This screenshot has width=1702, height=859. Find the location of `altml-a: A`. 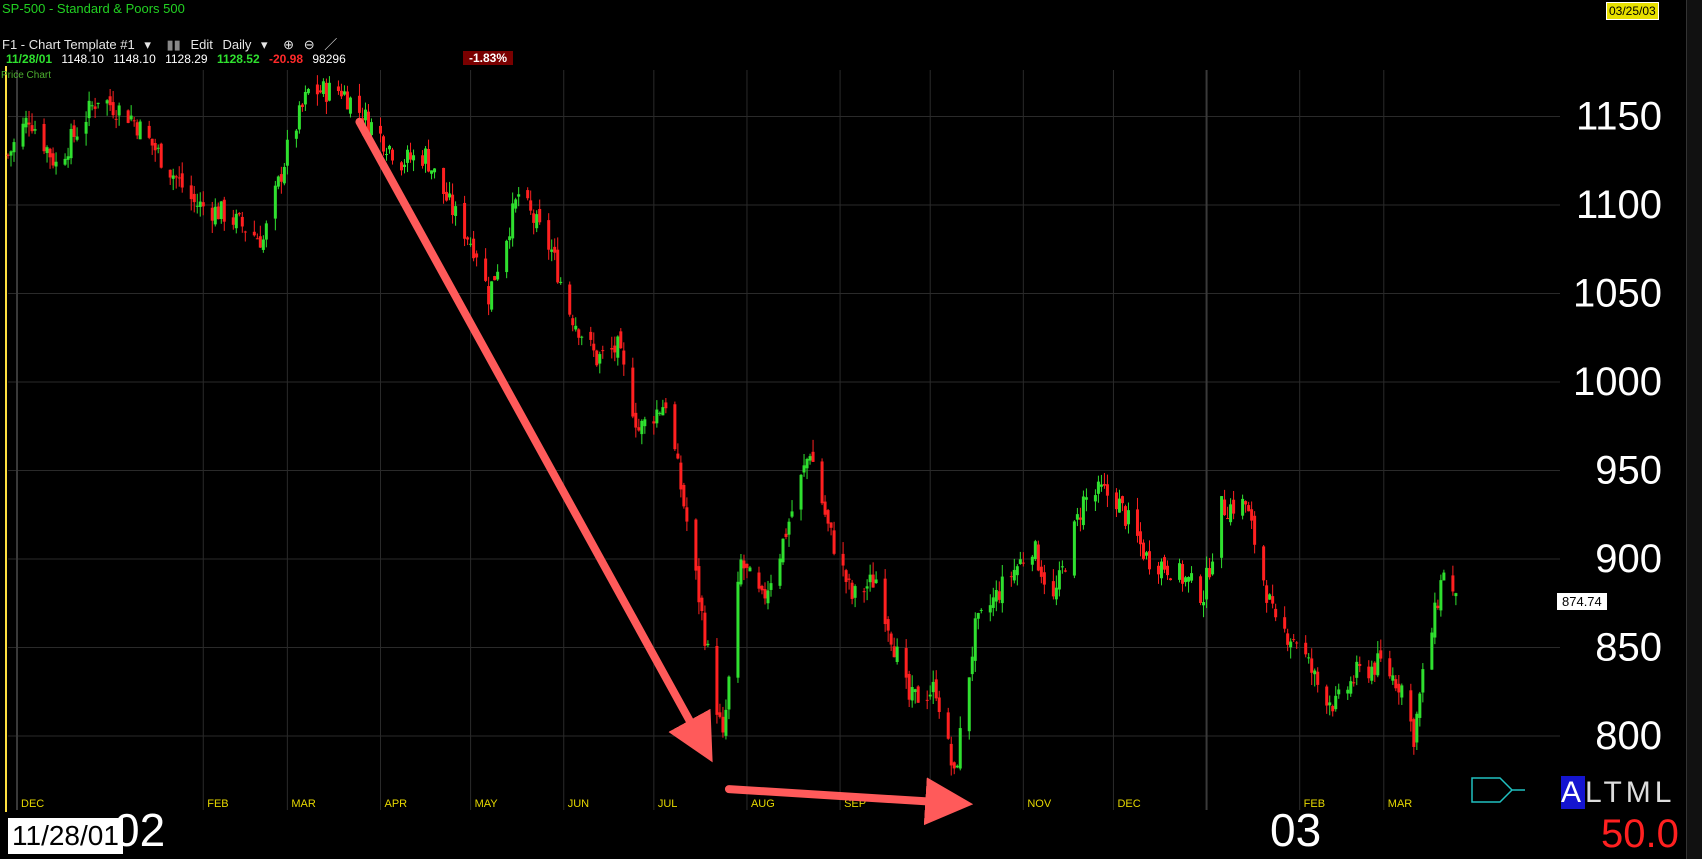

altml-a: A is located at coordinates (1573, 792).